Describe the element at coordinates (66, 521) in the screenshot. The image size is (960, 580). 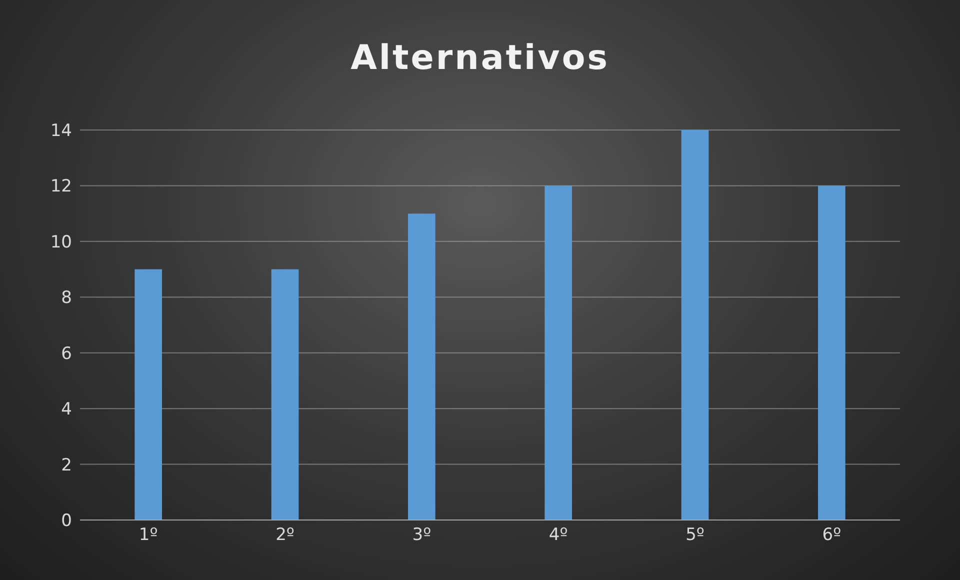
I see `y-tick-label: 0` at that location.